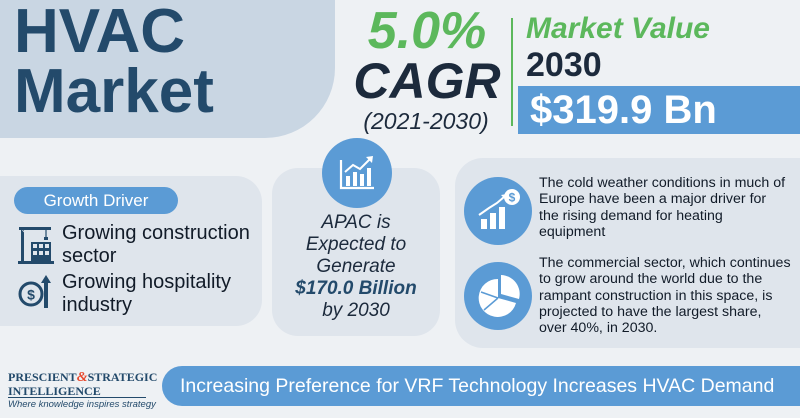 This screenshot has width=800, height=418. I want to click on growth-driver-item-line: Growing hospitality, so click(146, 282).